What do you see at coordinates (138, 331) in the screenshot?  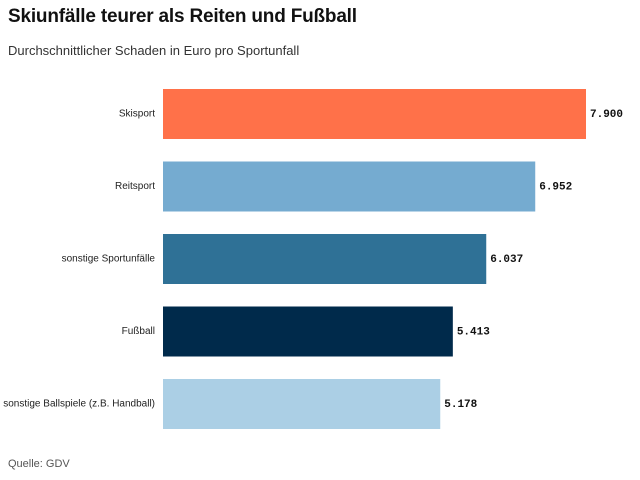 I see `category-label-fussball: Fußball` at bounding box center [138, 331].